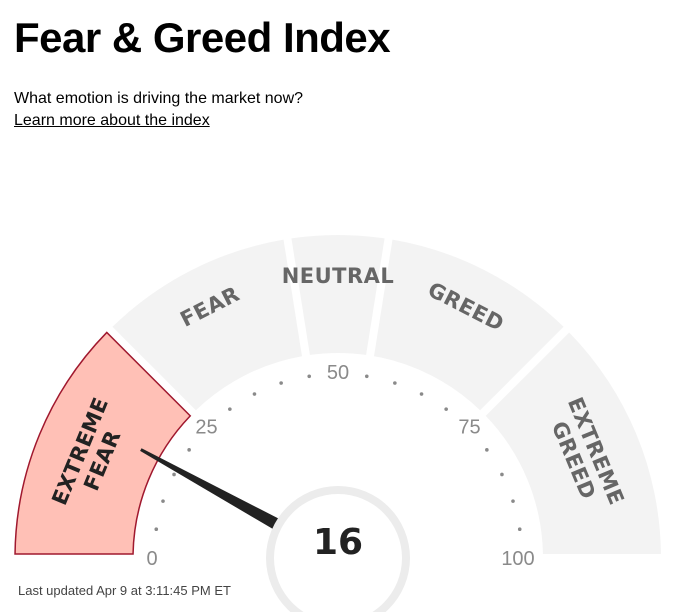 This screenshot has height=612, width=673. Describe the element at coordinates (124, 590) in the screenshot. I see `last-updated: Last updated Apr 9 at 3:11:45 PM ET` at that location.